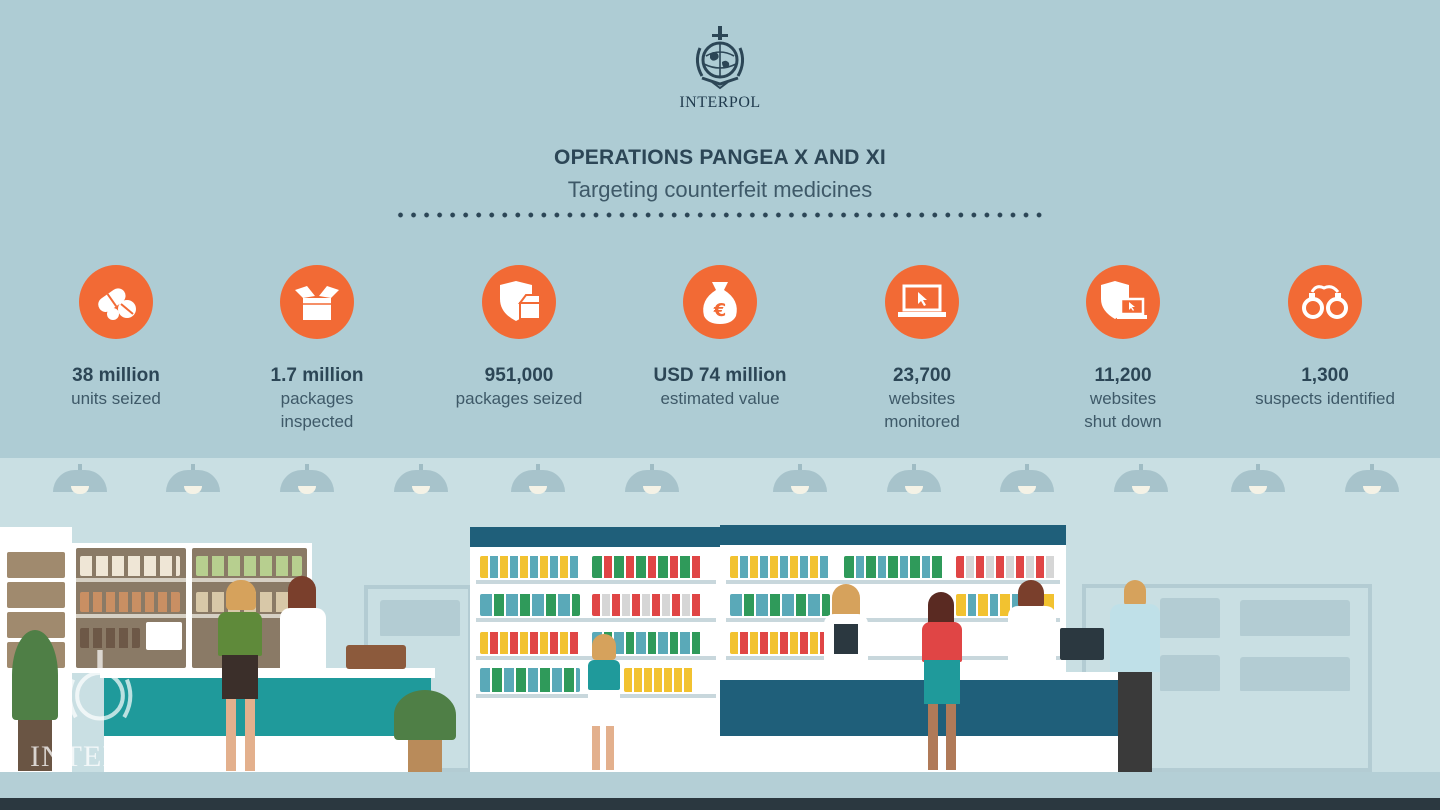  I want to click on laptop-icon, so click(922, 302).